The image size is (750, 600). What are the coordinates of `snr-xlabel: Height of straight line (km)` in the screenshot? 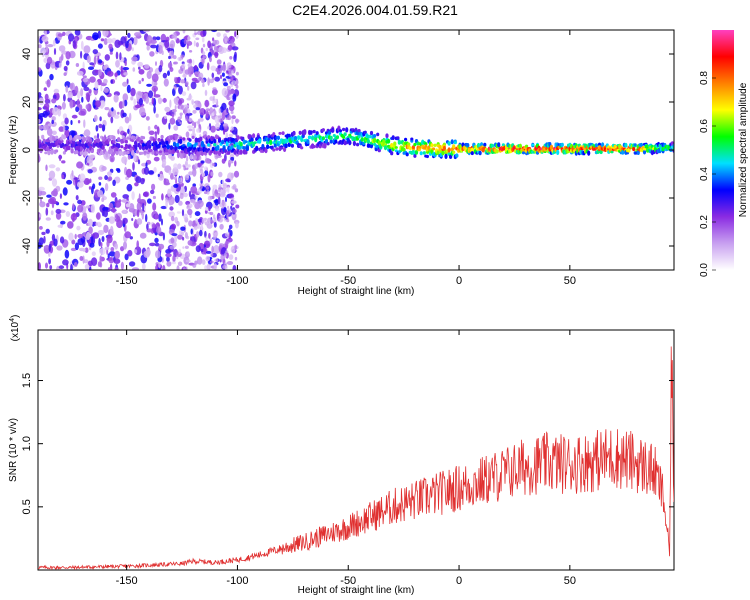 It's located at (356, 590).